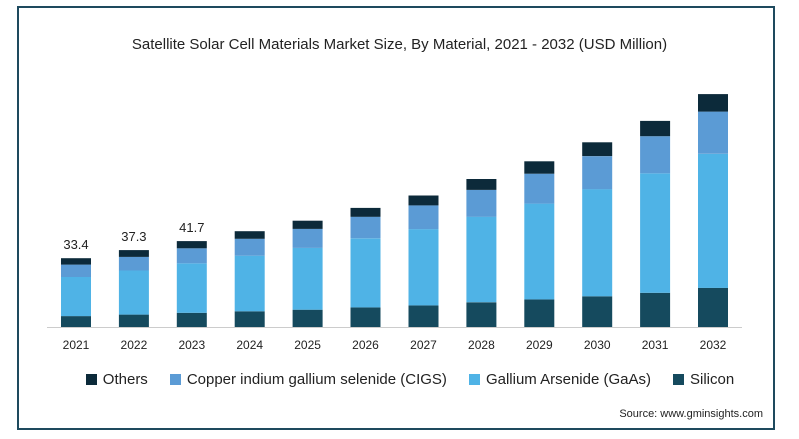  What do you see at coordinates (597, 173) in the screenshot?
I see `bar-segment-2030-copper-indium-gallium-selenide-cigs` at bounding box center [597, 173].